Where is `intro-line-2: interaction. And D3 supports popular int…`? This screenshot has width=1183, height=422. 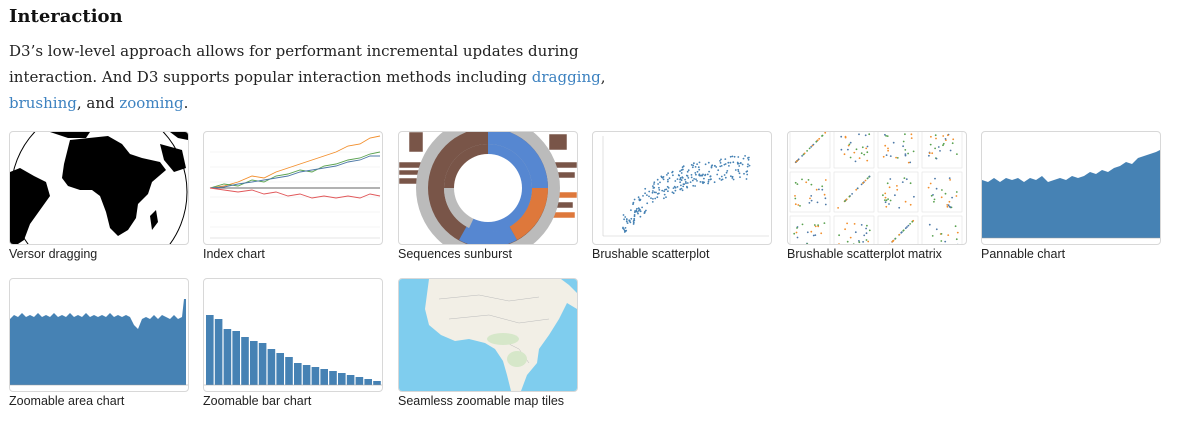
intro-line-2: interaction. And D3 supports popular int… is located at coordinates (319, 77).